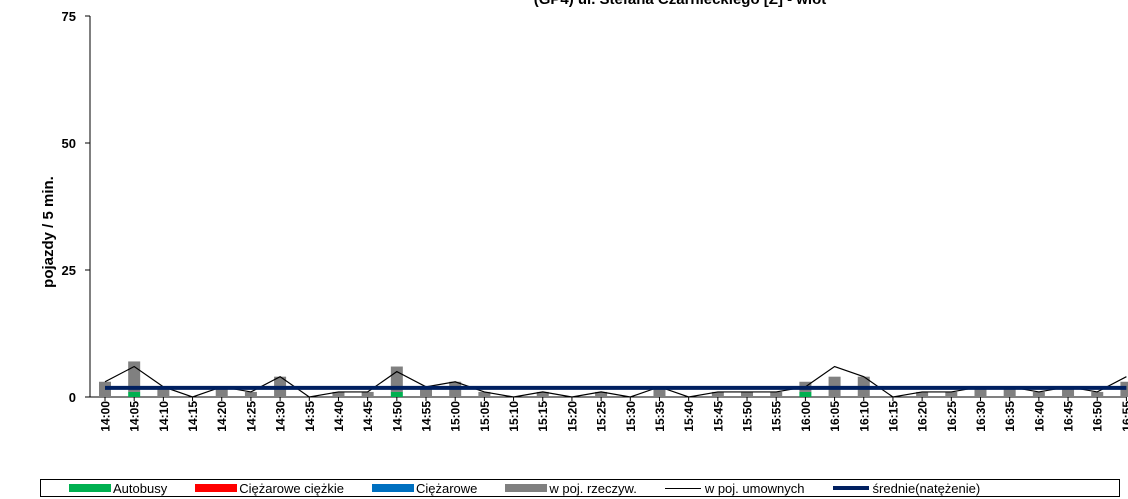  What do you see at coordinates (368, 416) in the screenshot?
I see `x-tick-label: 14:45` at bounding box center [368, 416].